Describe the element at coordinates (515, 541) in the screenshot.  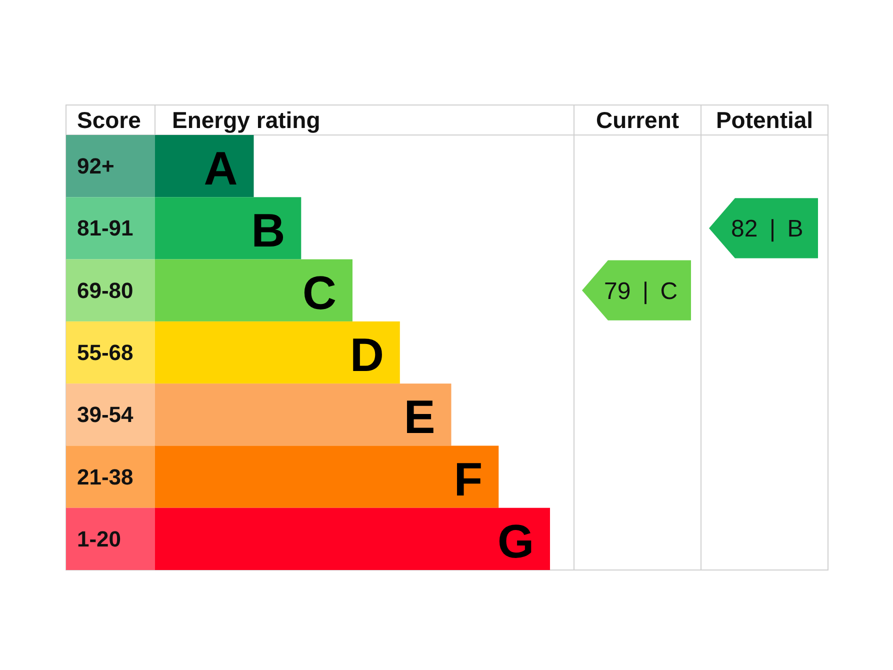
I see `annotation: G` at that location.